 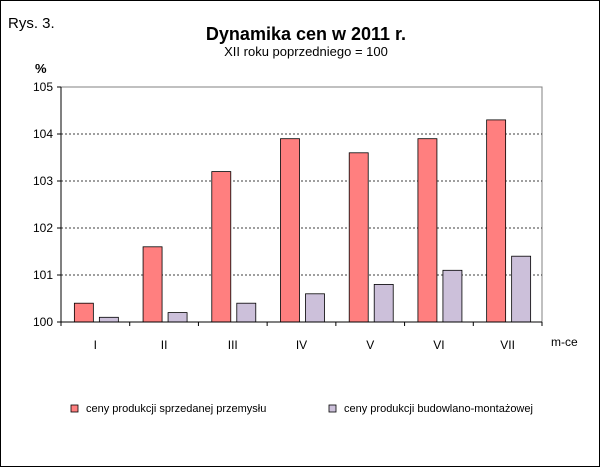 What do you see at coordinates (43, 181) in the screenshot?
I see `y-tick-label: 103` at bounding box center [43, 181].